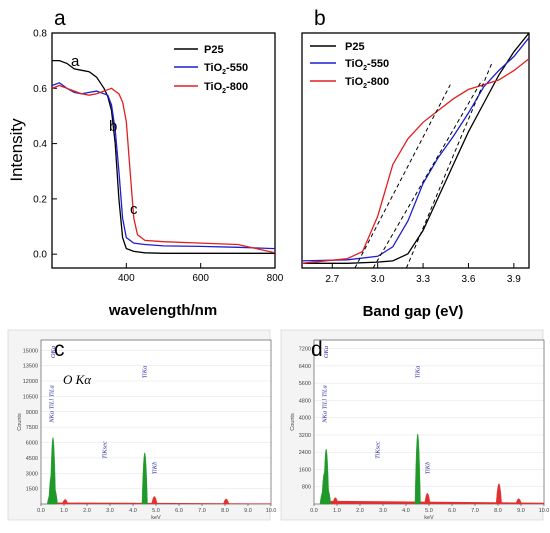 The height and width of the screenshot is (533, 550). Describe the element at coordinates (156, 422) in the screenshot. I see `plot-area-c` at that location.